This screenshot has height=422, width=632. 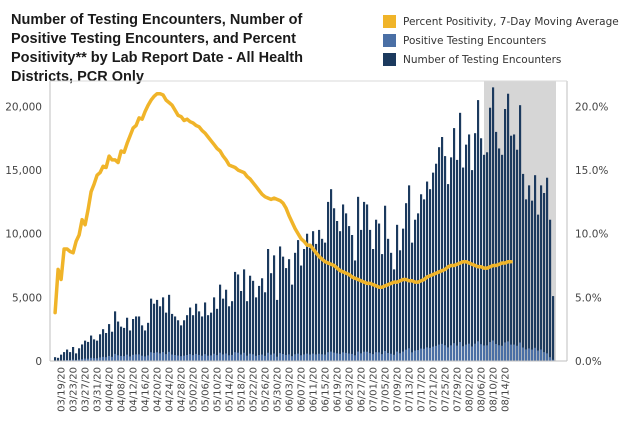 What do you see at coordinates (146, 389) in the screenshot?
I see `x-tick-label: 04/16/20` at bounding box center [146, 389].